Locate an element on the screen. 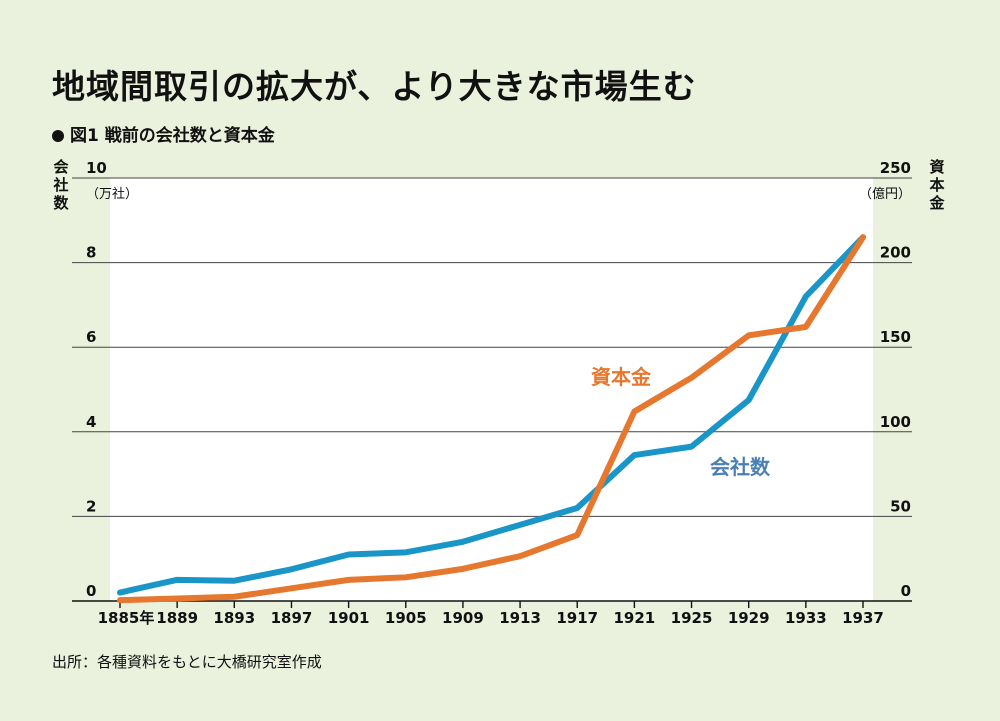  y-left-axis-title: 数 is located at coordinates (61, 203).